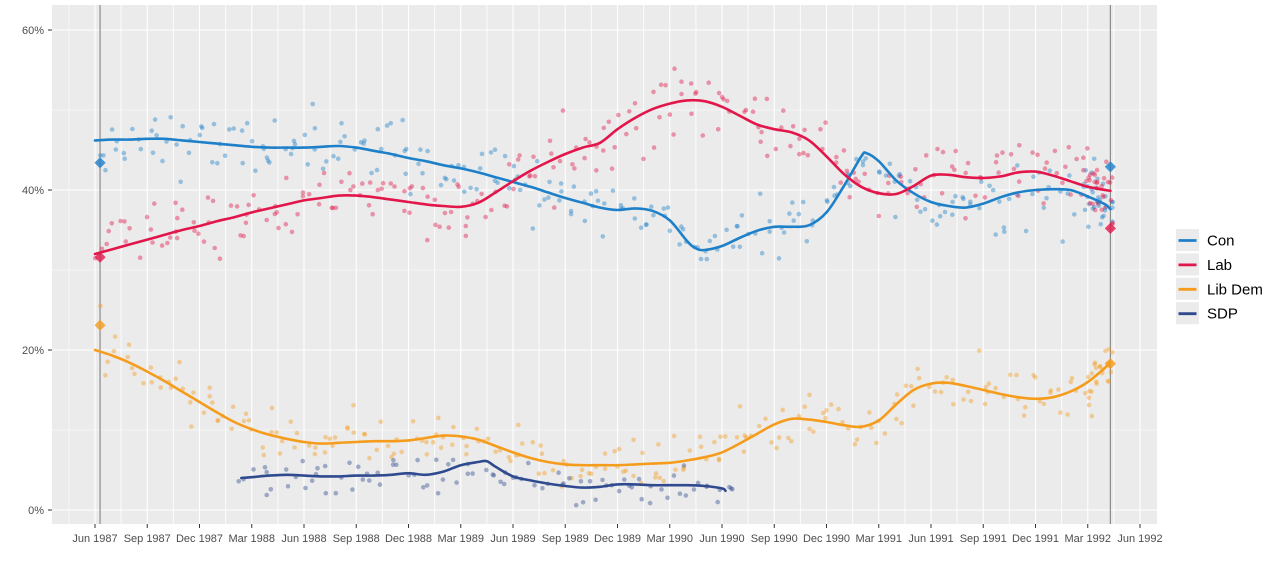 Image resolution: width=1275 pixels, height=567 pixels. Describe the element at coordinates (512, 539) in the screenshot. I see `x-tick-label: Jun 1989` at that location.